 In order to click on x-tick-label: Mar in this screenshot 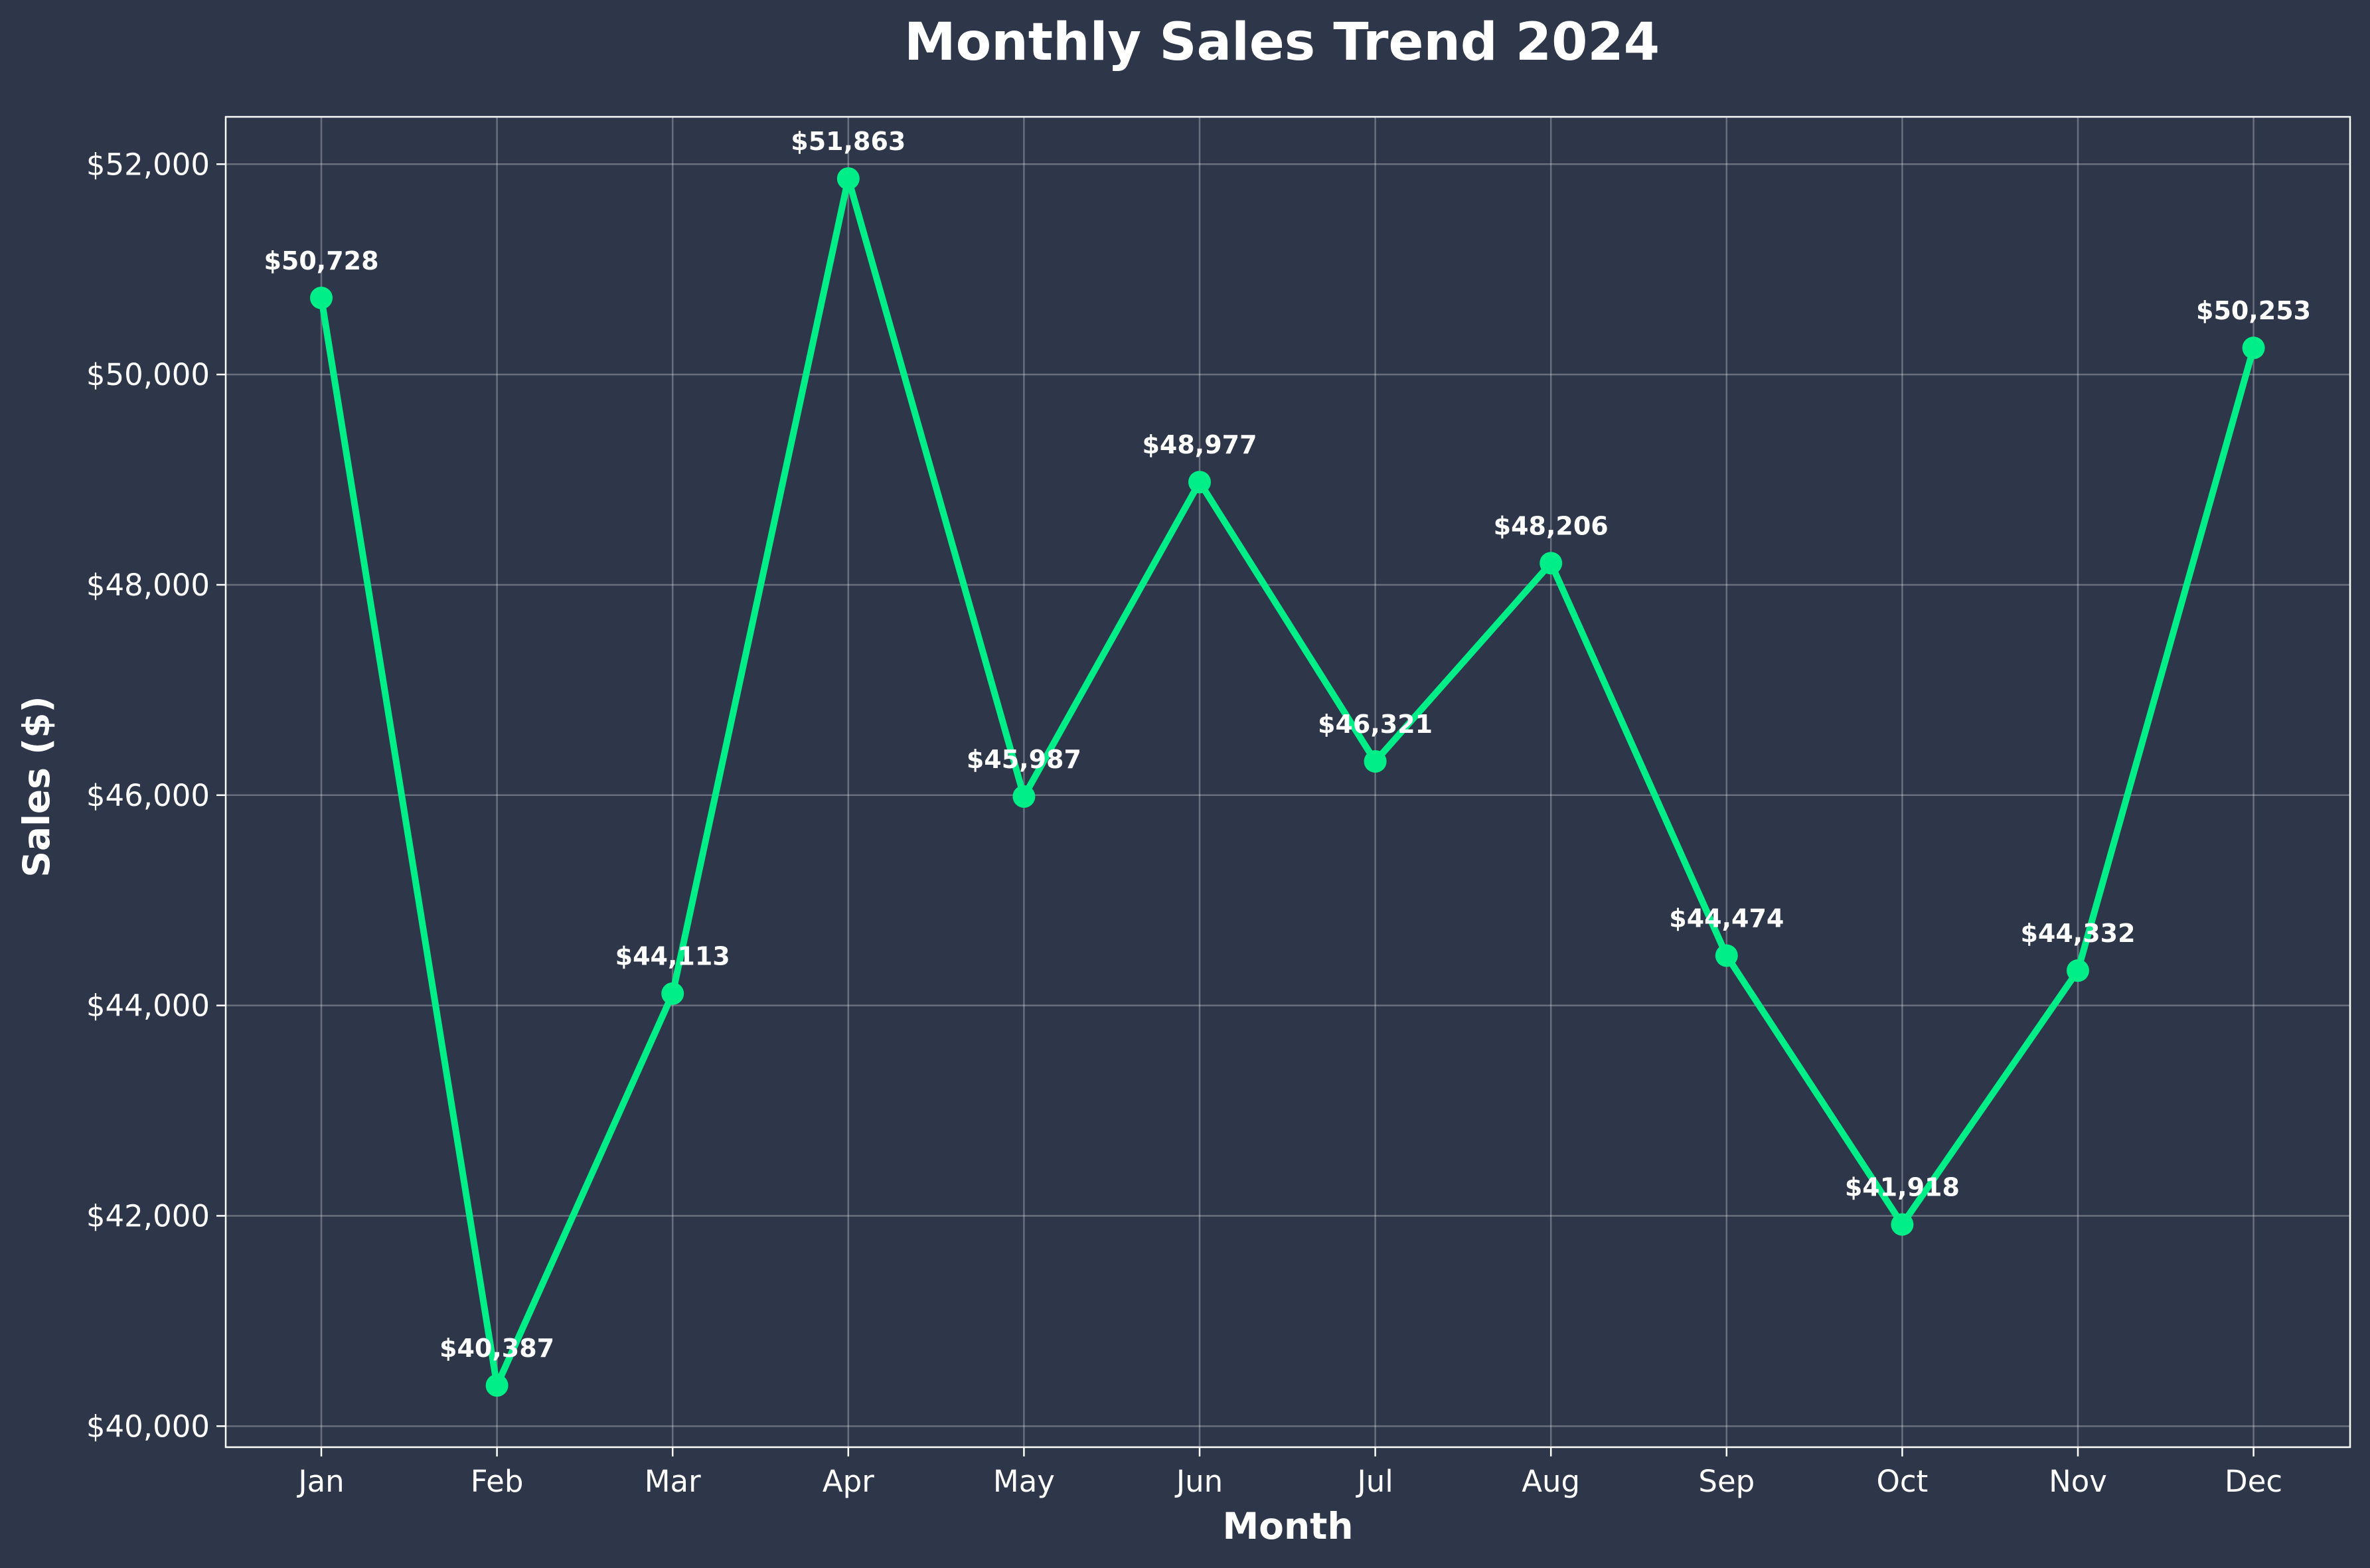, I will do `click(673, 1482)`.